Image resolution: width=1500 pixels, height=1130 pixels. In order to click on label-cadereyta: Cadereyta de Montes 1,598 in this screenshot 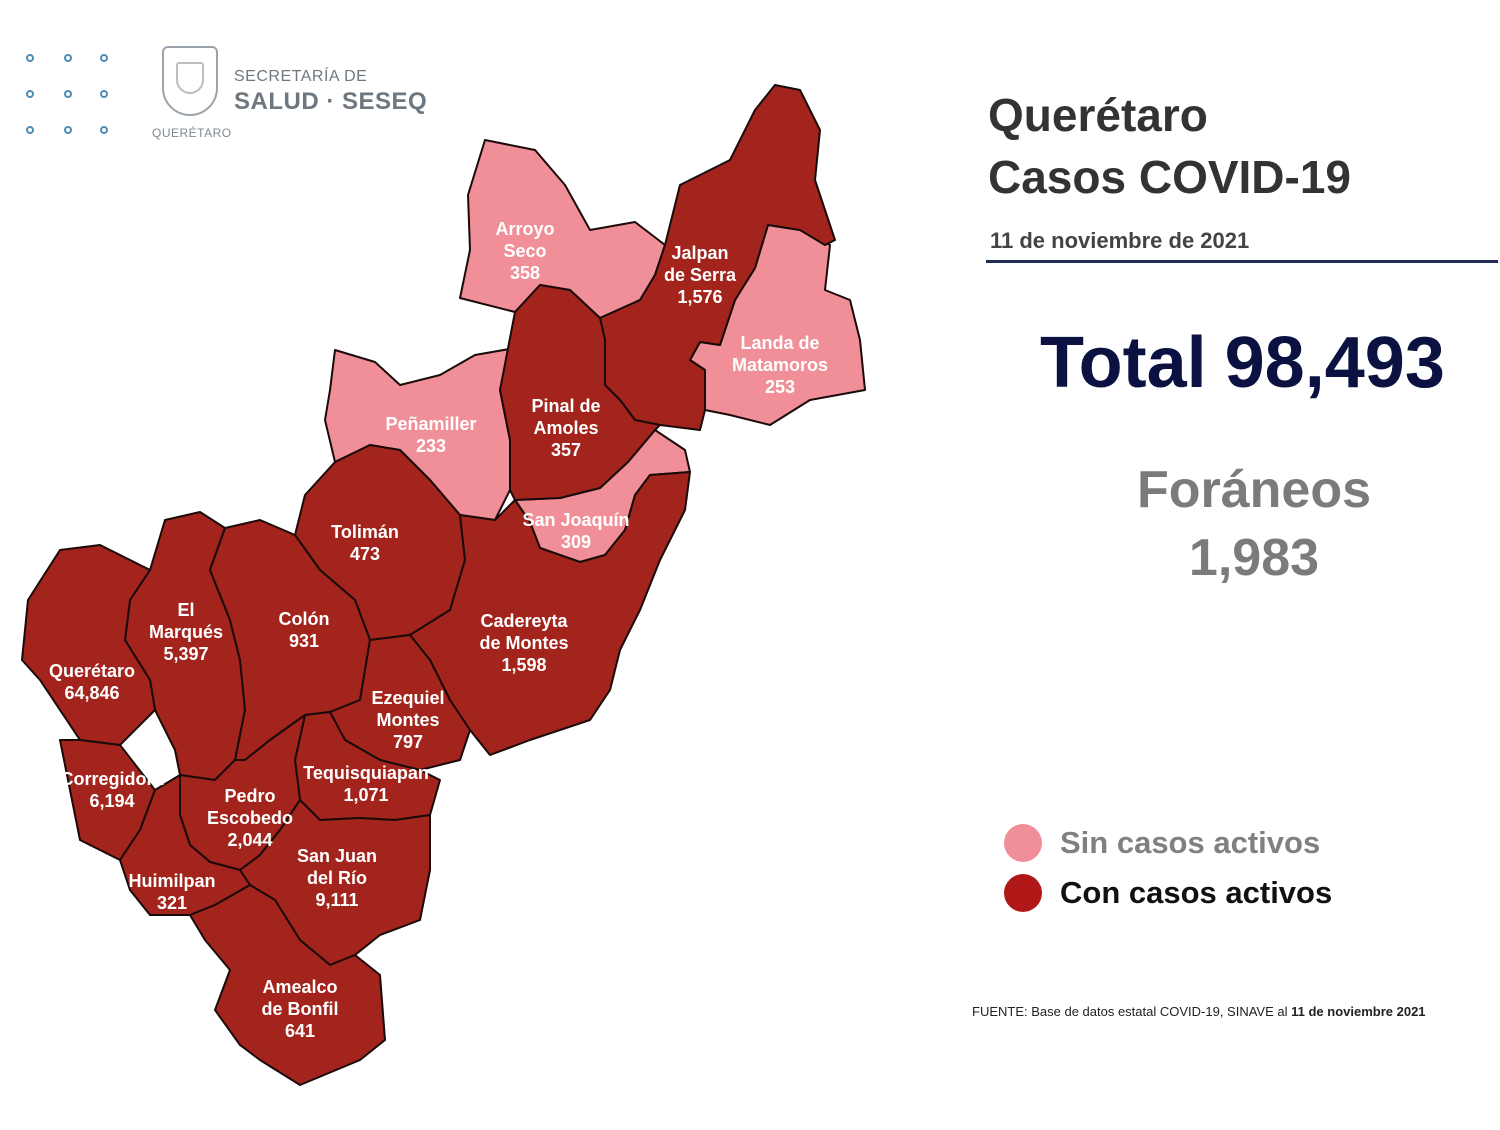, I will do `click(524, 643)`.